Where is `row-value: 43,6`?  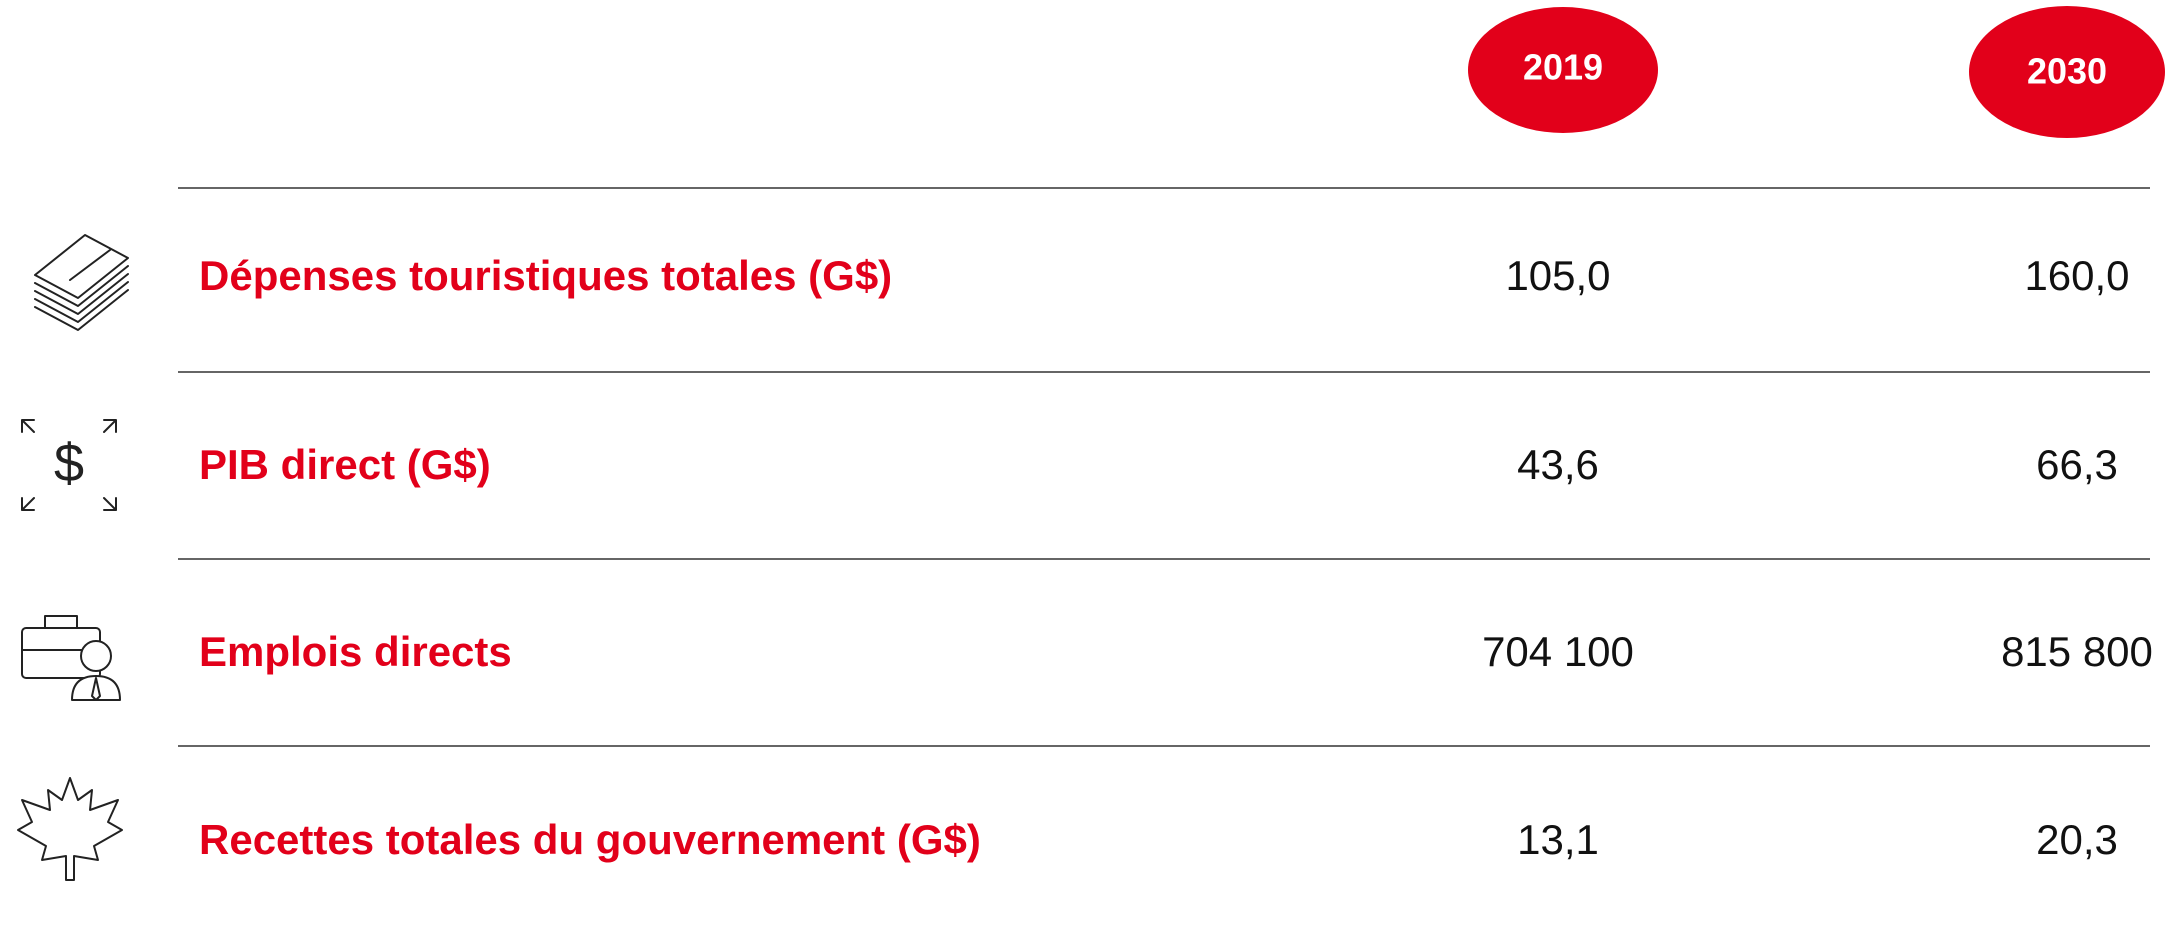
row-value: 43,6 is located at coordinates (1558, 464).